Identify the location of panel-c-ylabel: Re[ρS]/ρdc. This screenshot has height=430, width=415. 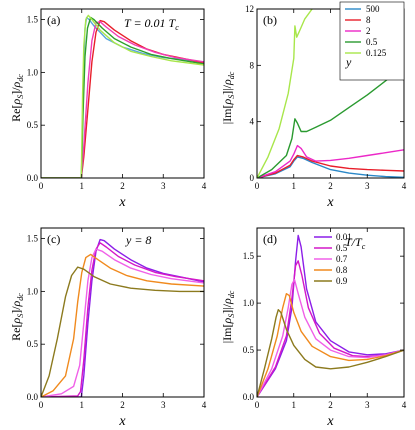
(17, 317).